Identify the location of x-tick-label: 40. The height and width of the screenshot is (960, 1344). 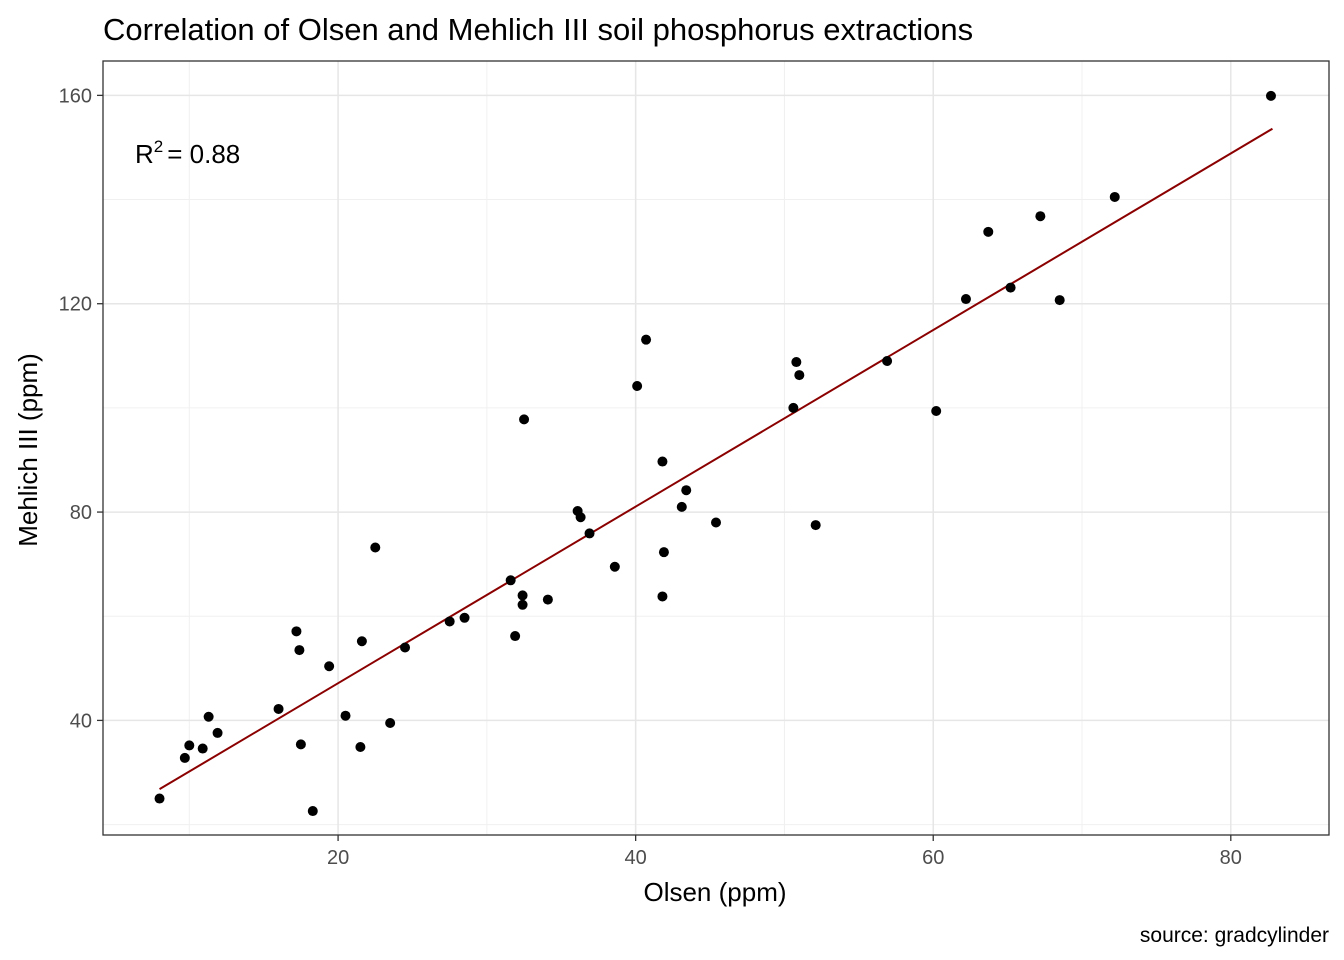
(636, 858).